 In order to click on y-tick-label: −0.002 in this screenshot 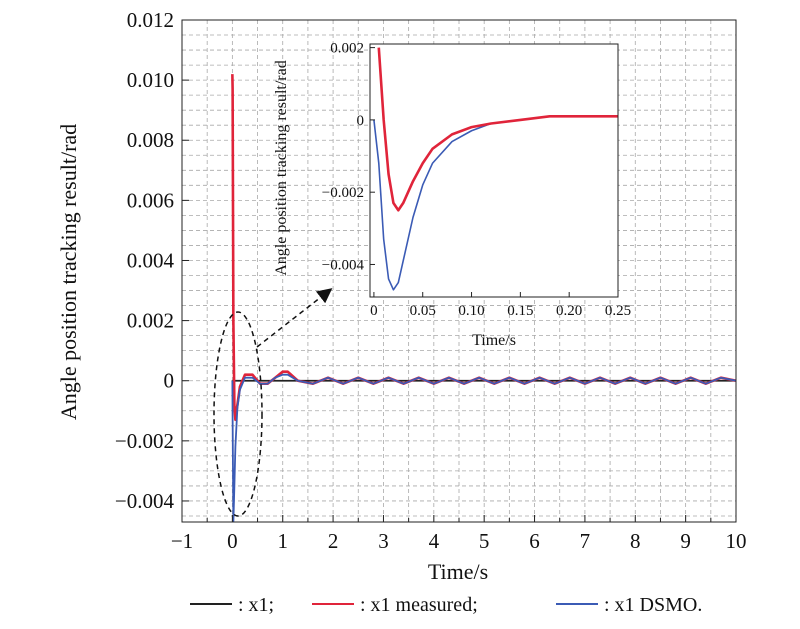, I will do `click(144, 441)`.